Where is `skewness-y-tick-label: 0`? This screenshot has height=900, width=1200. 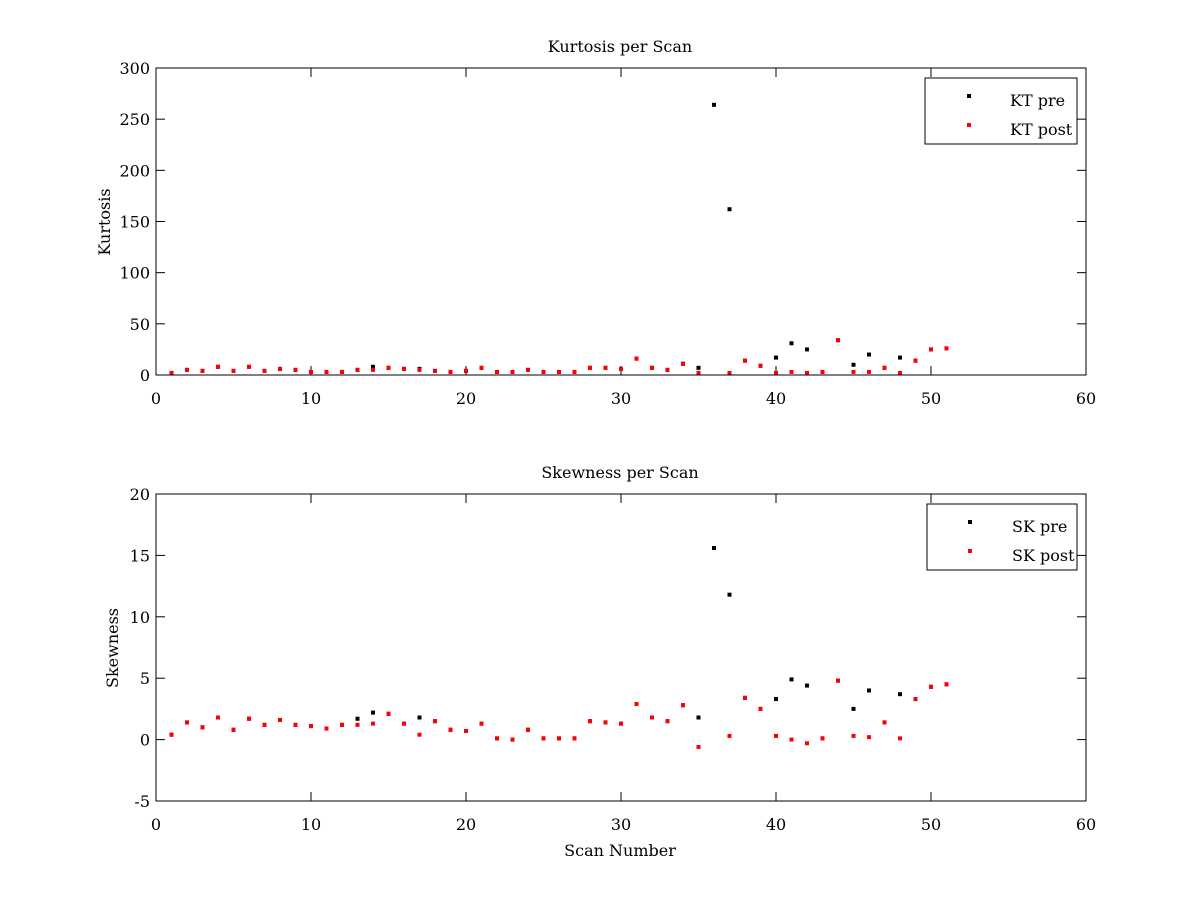
skewness-y-tick-label: 0 is located at coordinates (145, 740).